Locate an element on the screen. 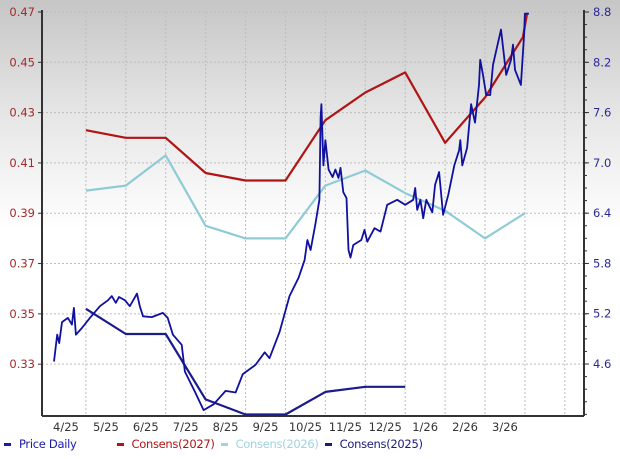 This screenshot has height=459, width=620. legend-label: Price Daily is located at coordinates (48, 444).